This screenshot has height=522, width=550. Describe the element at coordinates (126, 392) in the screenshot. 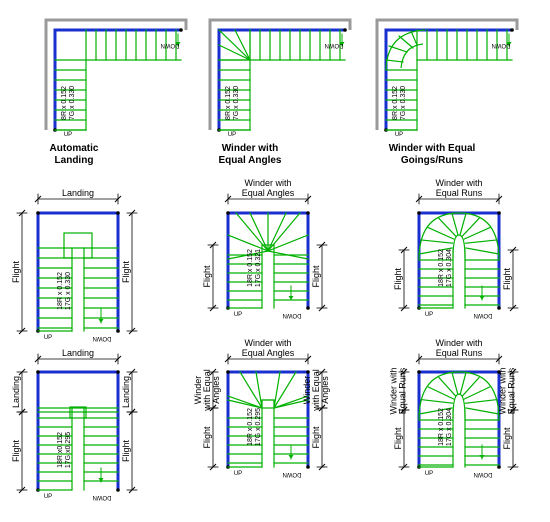

I see `dim-landing-right-4-label: Landing` at that location.